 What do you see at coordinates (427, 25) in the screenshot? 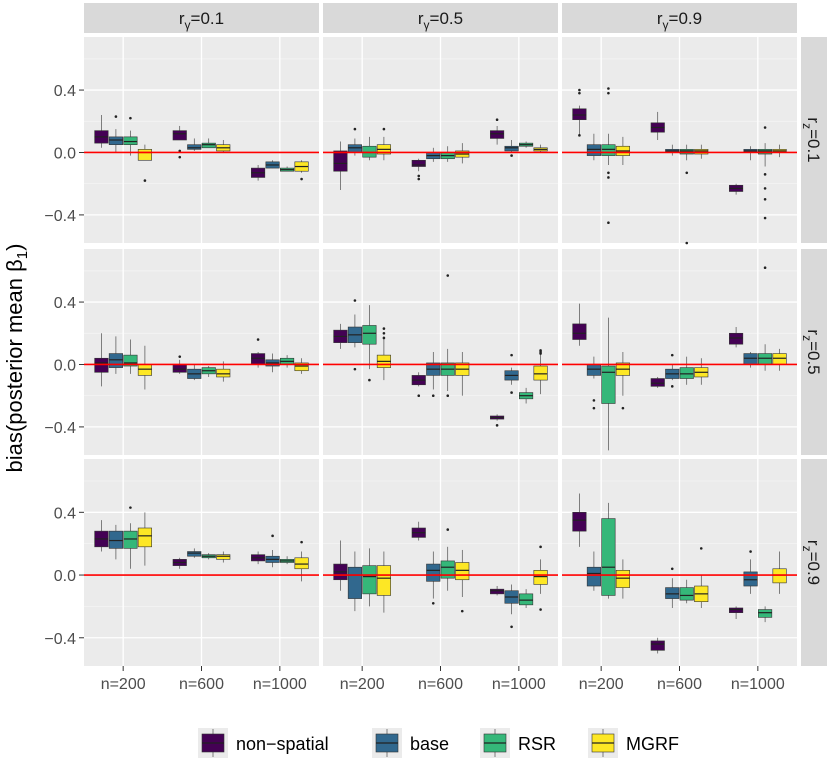
I see `strip-label-sub: γ` at bounding box center [427, 25].